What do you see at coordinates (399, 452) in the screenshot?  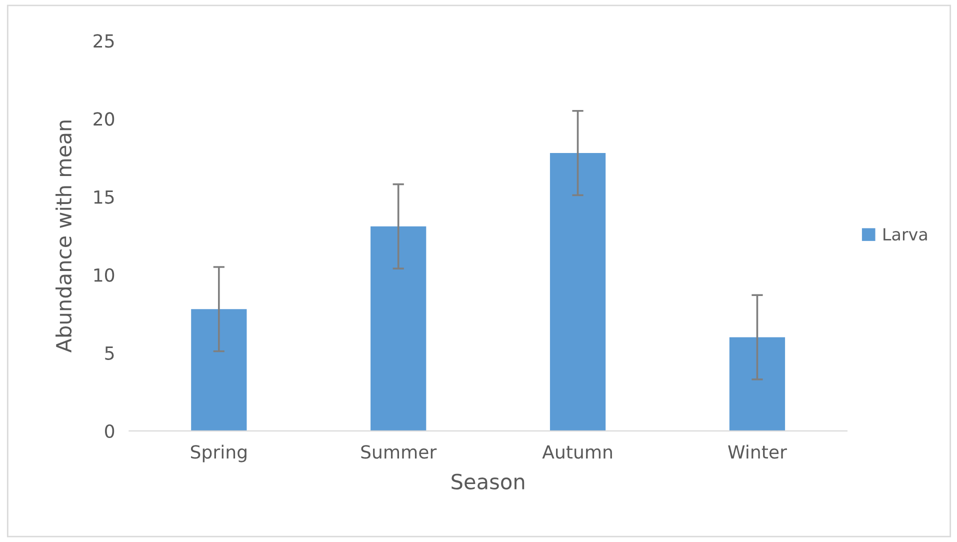 I see `x-tick-label: Summer` at bounding box center [399, 452].